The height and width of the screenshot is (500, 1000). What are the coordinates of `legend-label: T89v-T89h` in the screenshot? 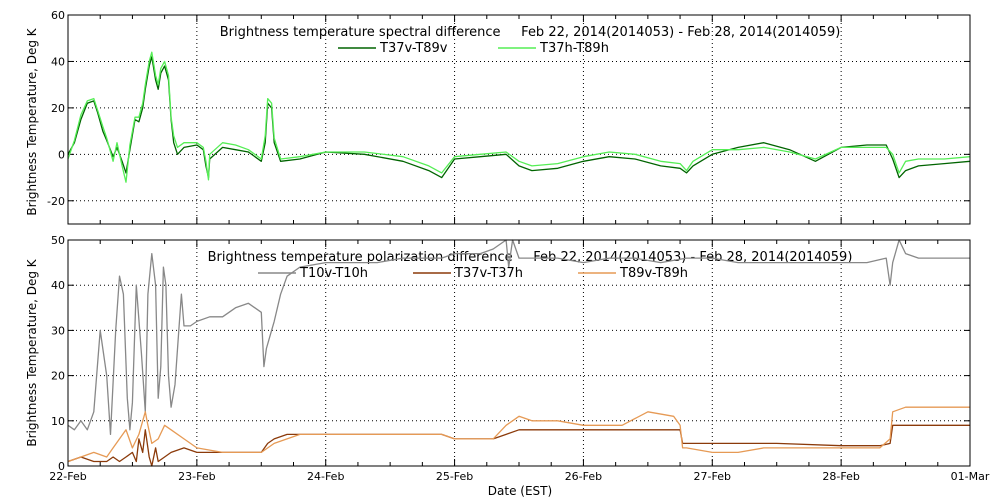 It's located at (653, 273).